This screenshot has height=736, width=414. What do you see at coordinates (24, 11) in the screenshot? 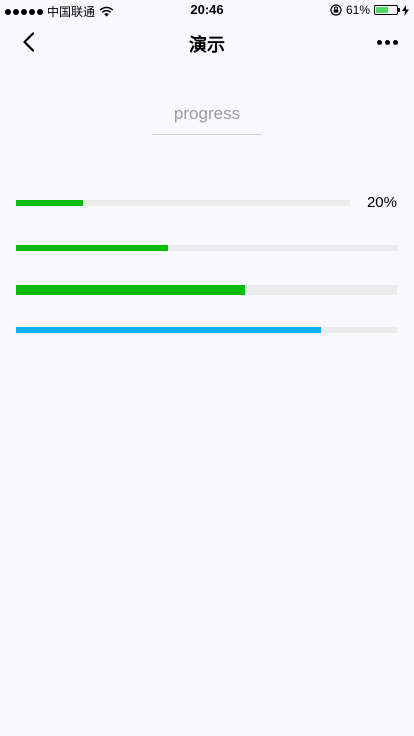
I see `signal-dots-icon` at bounding box center [24, 11].